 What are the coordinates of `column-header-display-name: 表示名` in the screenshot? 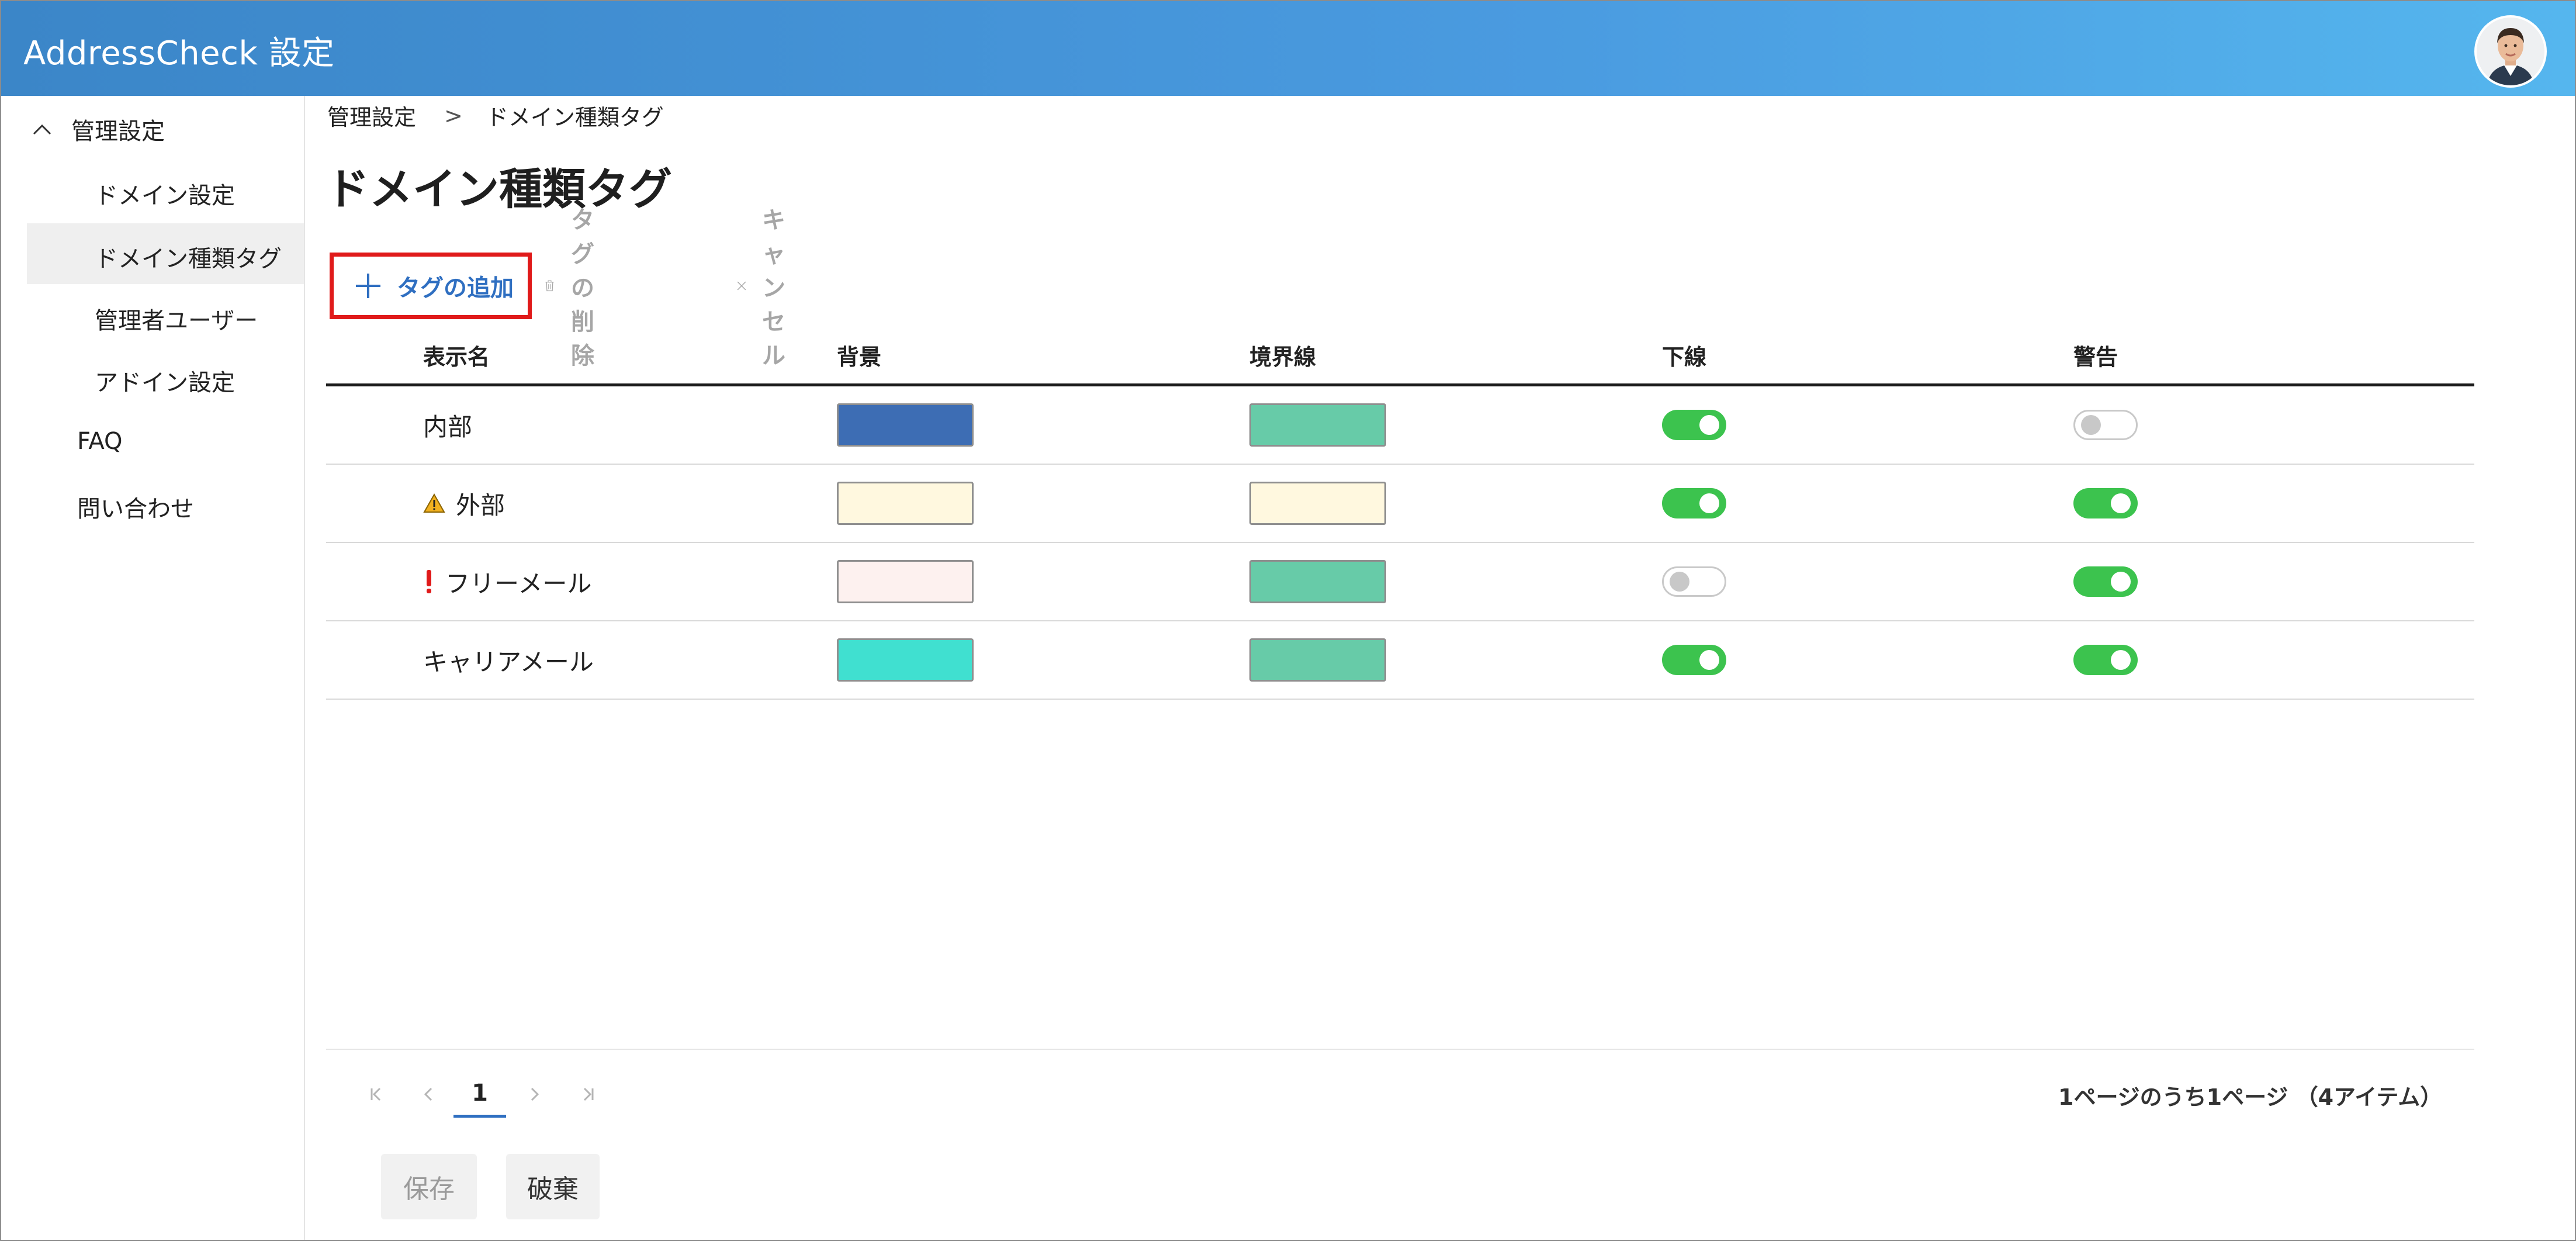 It's located at (456, 357).